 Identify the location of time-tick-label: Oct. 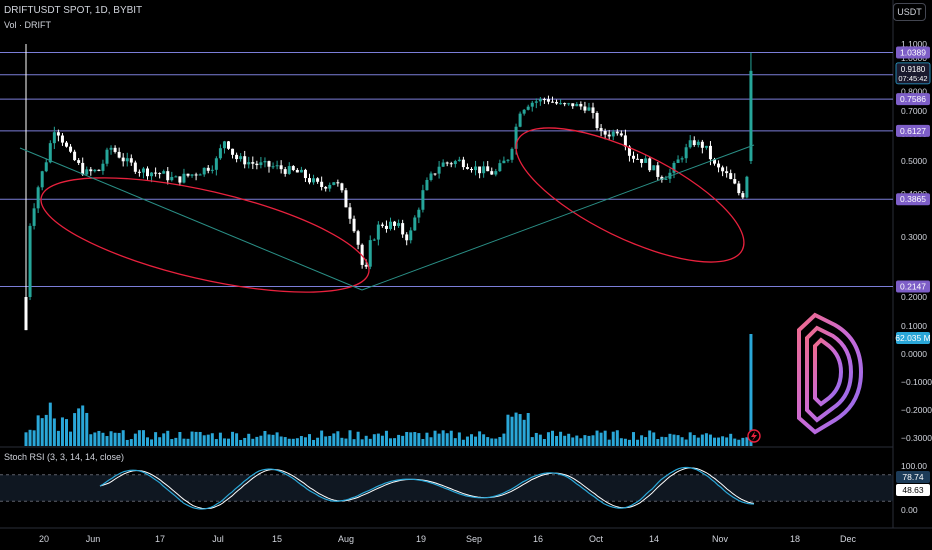
(596, 539).